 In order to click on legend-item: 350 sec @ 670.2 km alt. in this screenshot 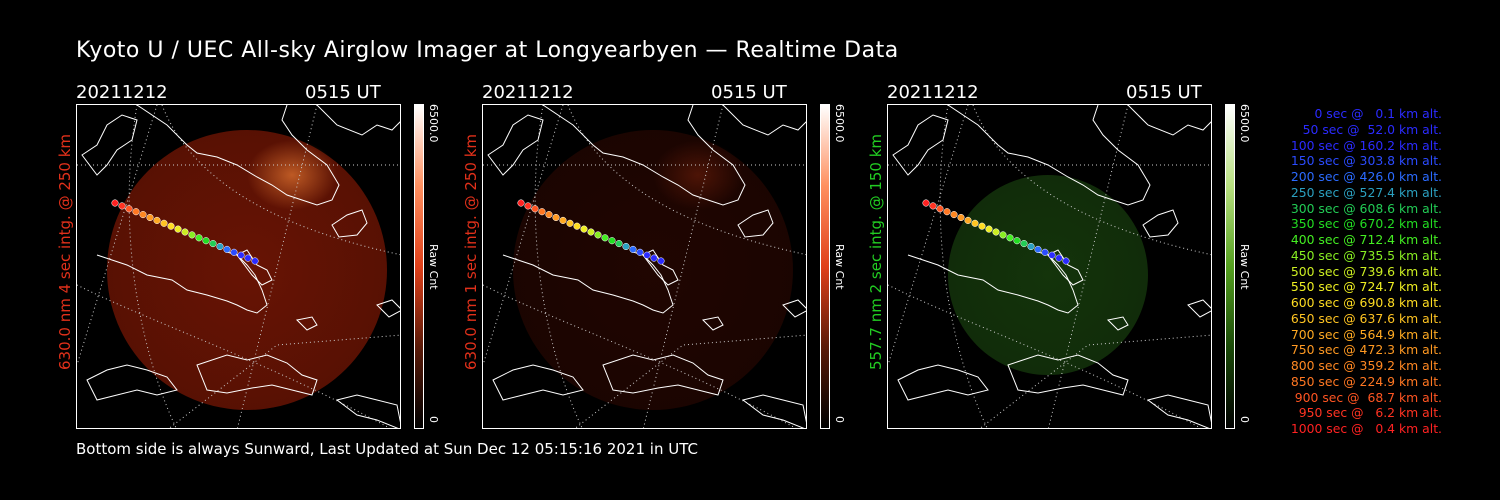, I will do `click(1366, 224)`.